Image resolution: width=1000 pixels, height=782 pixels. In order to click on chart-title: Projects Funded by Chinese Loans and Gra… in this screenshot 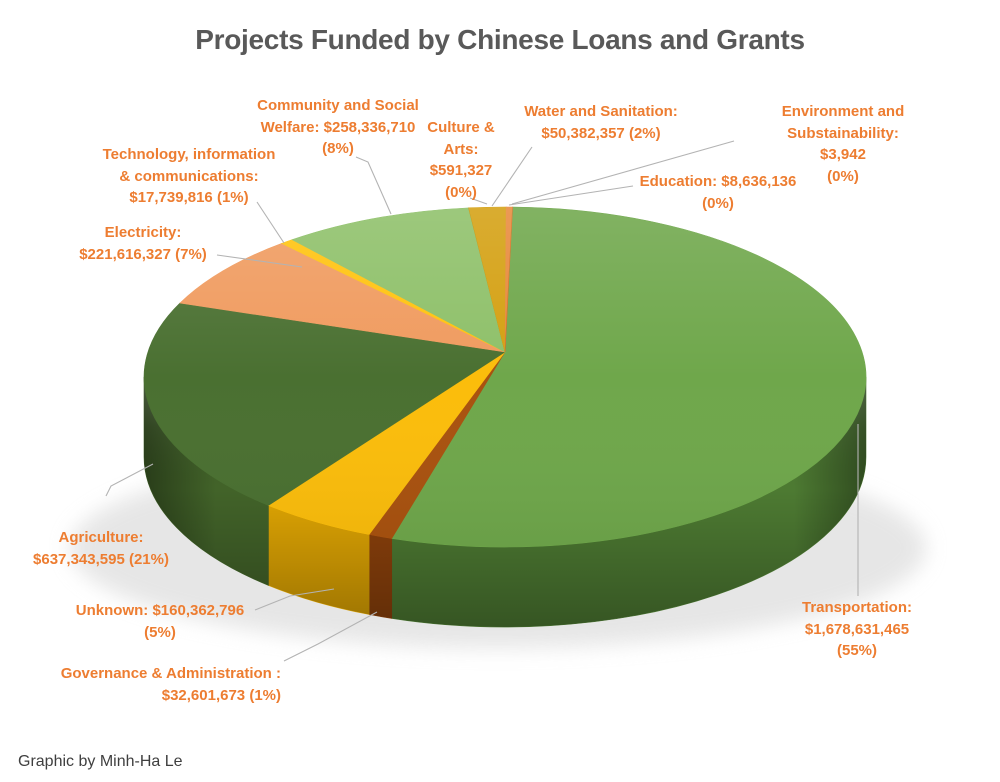, I will do `click(500, 39)`.